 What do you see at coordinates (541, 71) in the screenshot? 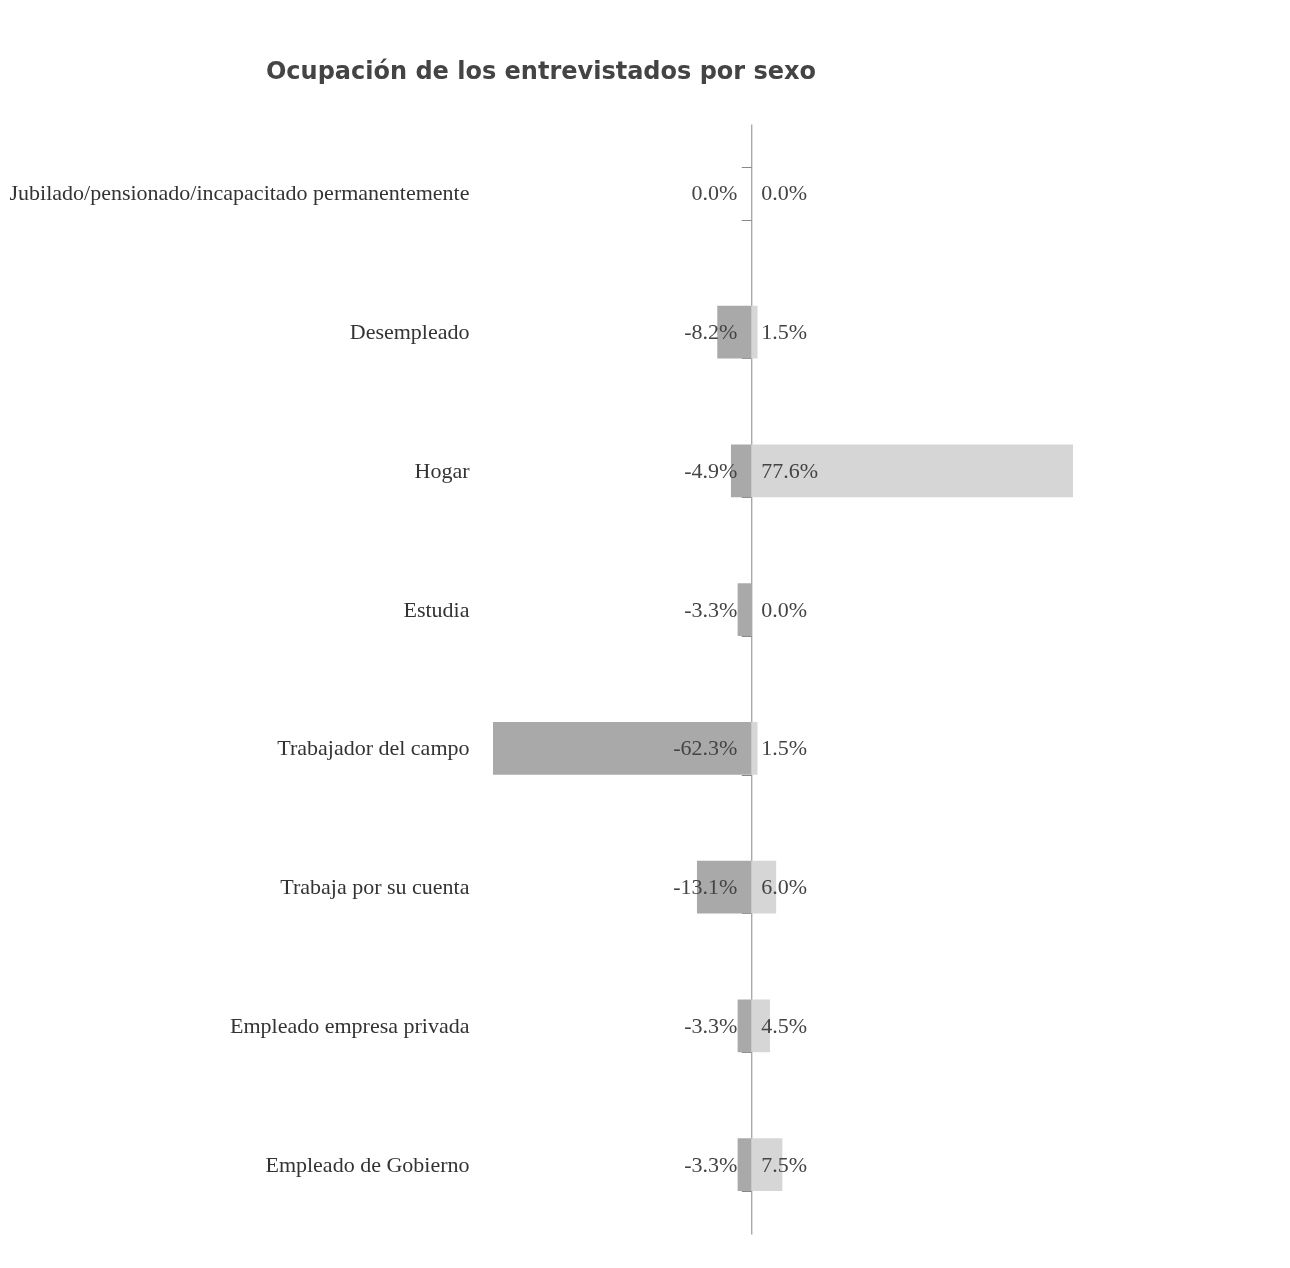
I see `chart-title: Ocupación de los entrevistados por sexo` at bounding box center [541, 71].